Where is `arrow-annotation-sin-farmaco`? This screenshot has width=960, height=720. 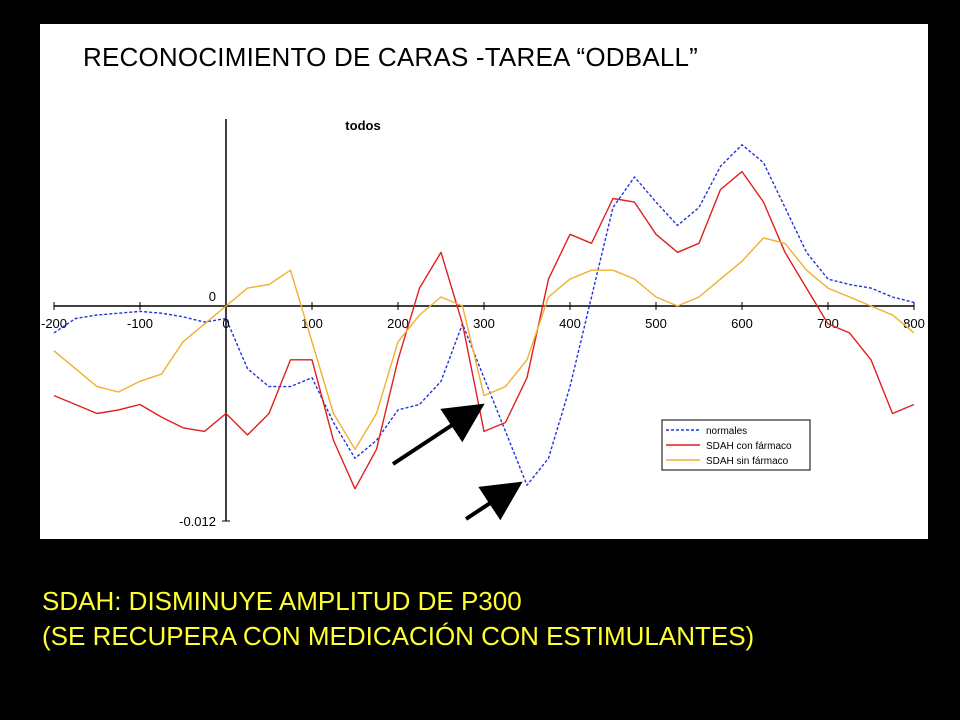
arrow-annotation-sin-farmaco is located at coordinates (438, 434).